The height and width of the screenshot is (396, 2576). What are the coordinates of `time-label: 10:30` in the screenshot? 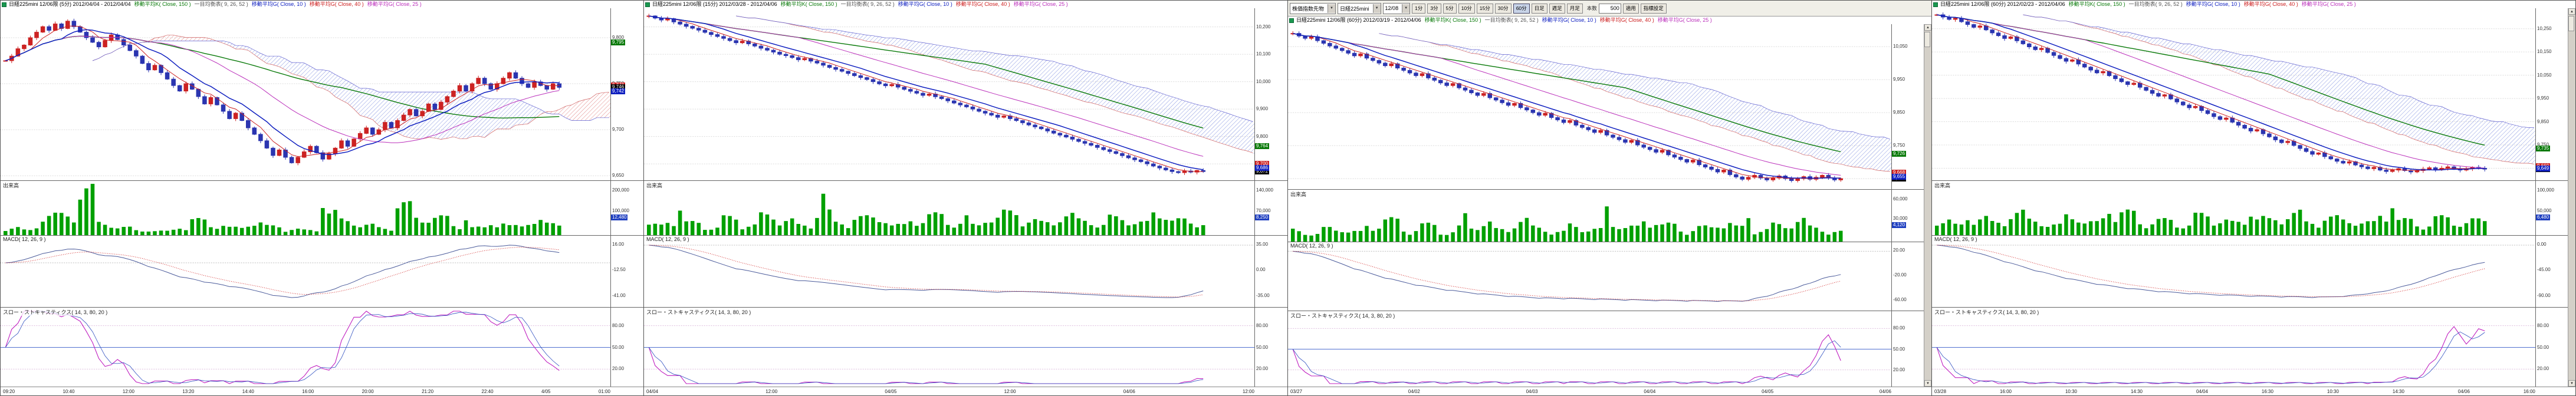 It's located at (2071, 391).